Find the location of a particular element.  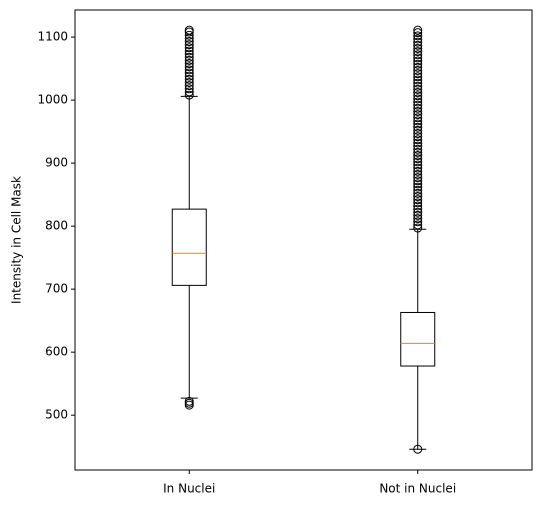

y-tick-label: 500 is located at coordinates (56, 415).